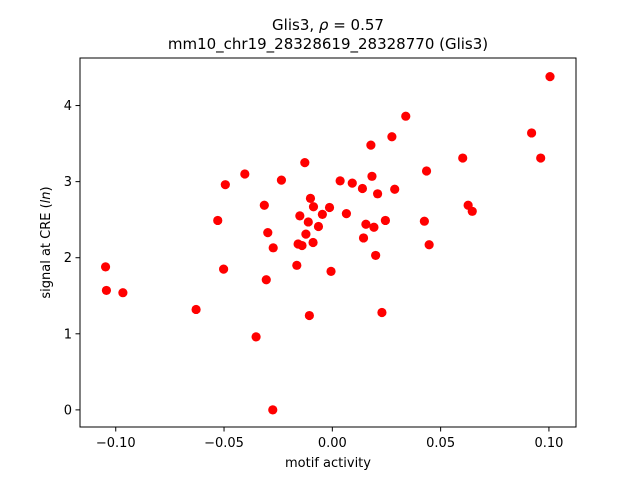 This screenshot has height=480, width=640. Describe the element at coordinates (224, 443) in the screenshot. I see `x-tick-label: −0.05` at that location.